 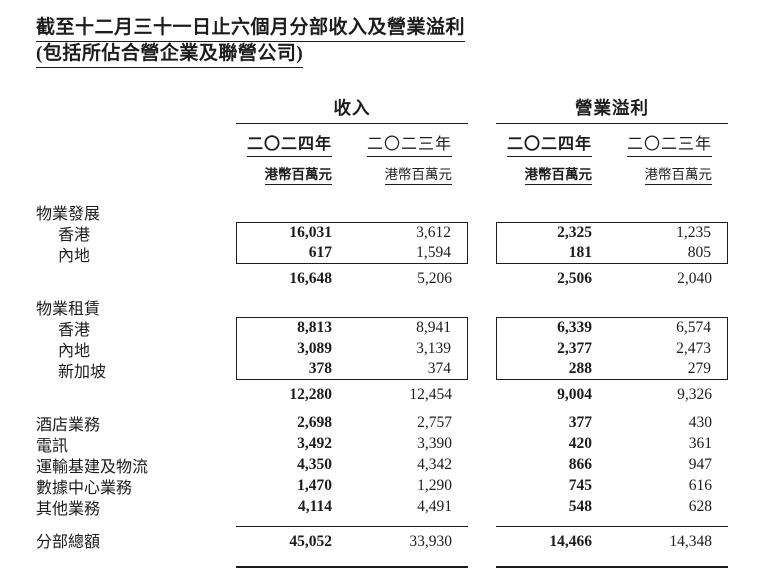 I want to click on profit-2023: 14,348, so click(x=690, y=541).